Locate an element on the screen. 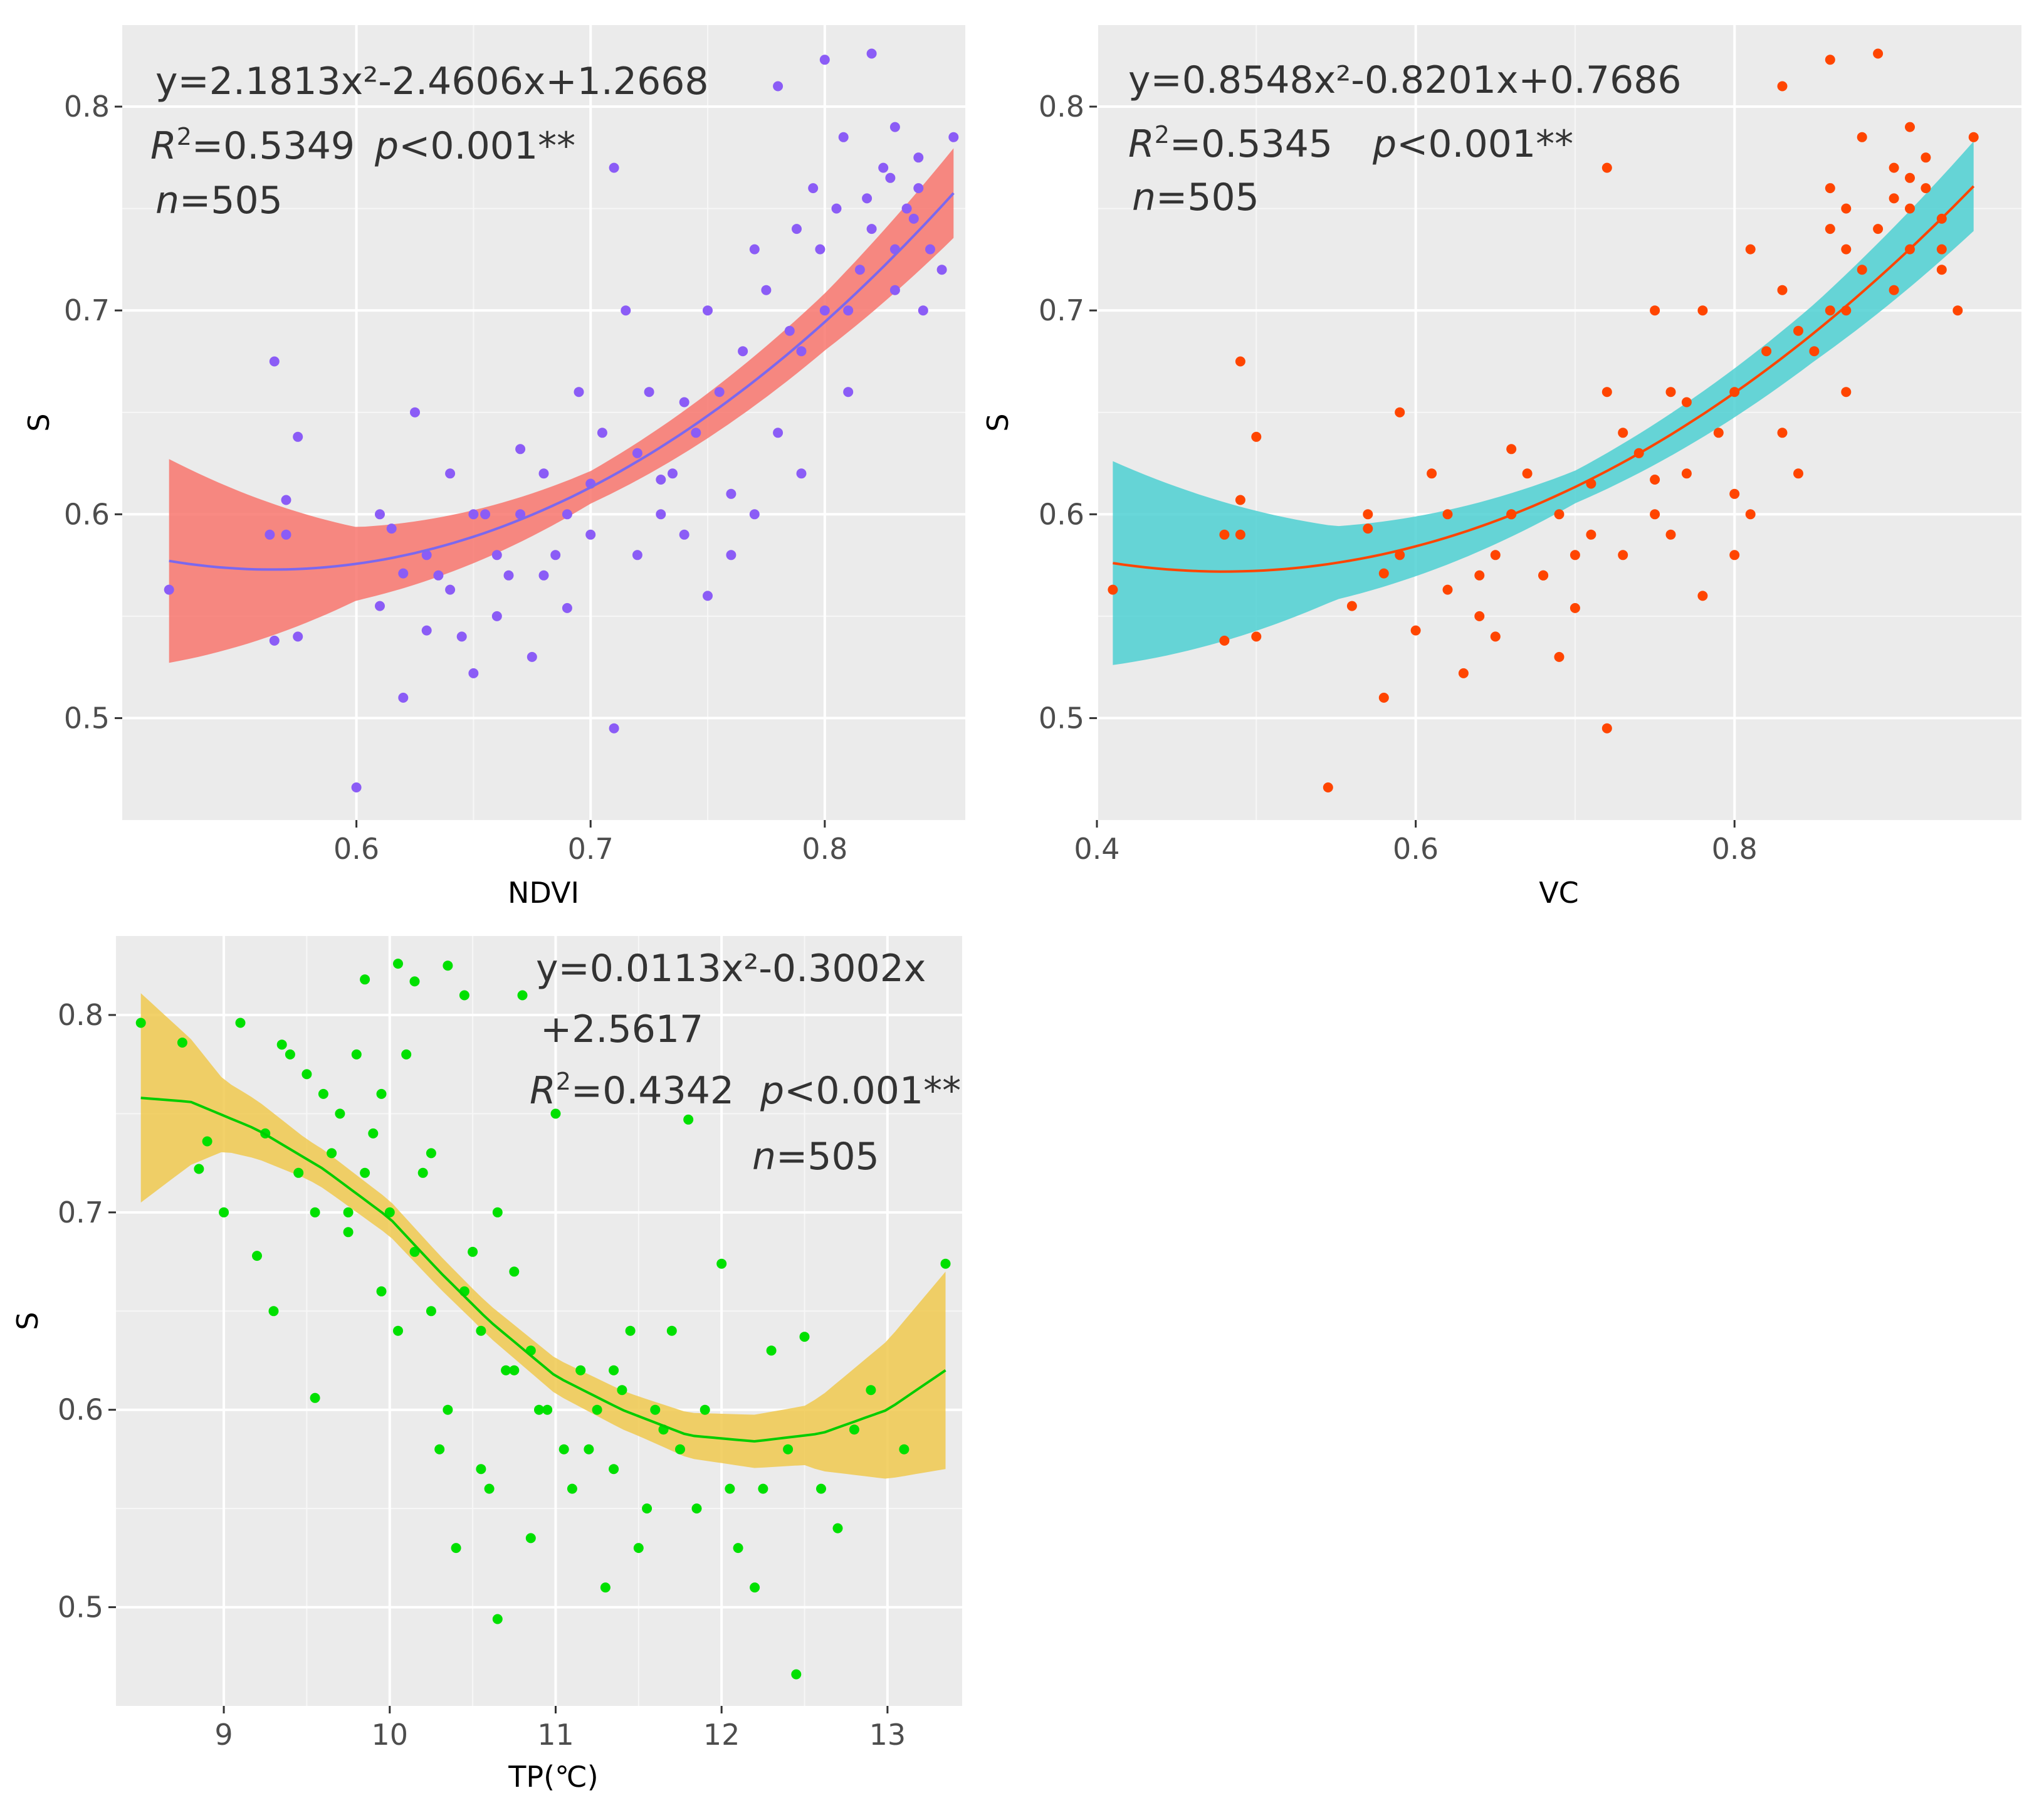 This screenshot has width=2039, height=1820. tp-r2-value: =0.4342 is located at coordinates (652, 1091).